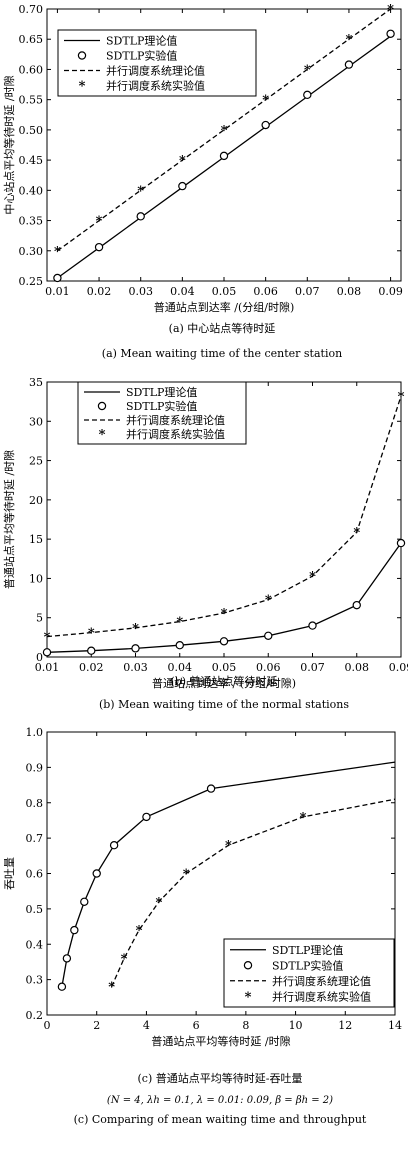  What do you see at coordinates (35, 909) in the screenshot?
I see `y-tick-label: 0.5` at bounding box center [35, 909].